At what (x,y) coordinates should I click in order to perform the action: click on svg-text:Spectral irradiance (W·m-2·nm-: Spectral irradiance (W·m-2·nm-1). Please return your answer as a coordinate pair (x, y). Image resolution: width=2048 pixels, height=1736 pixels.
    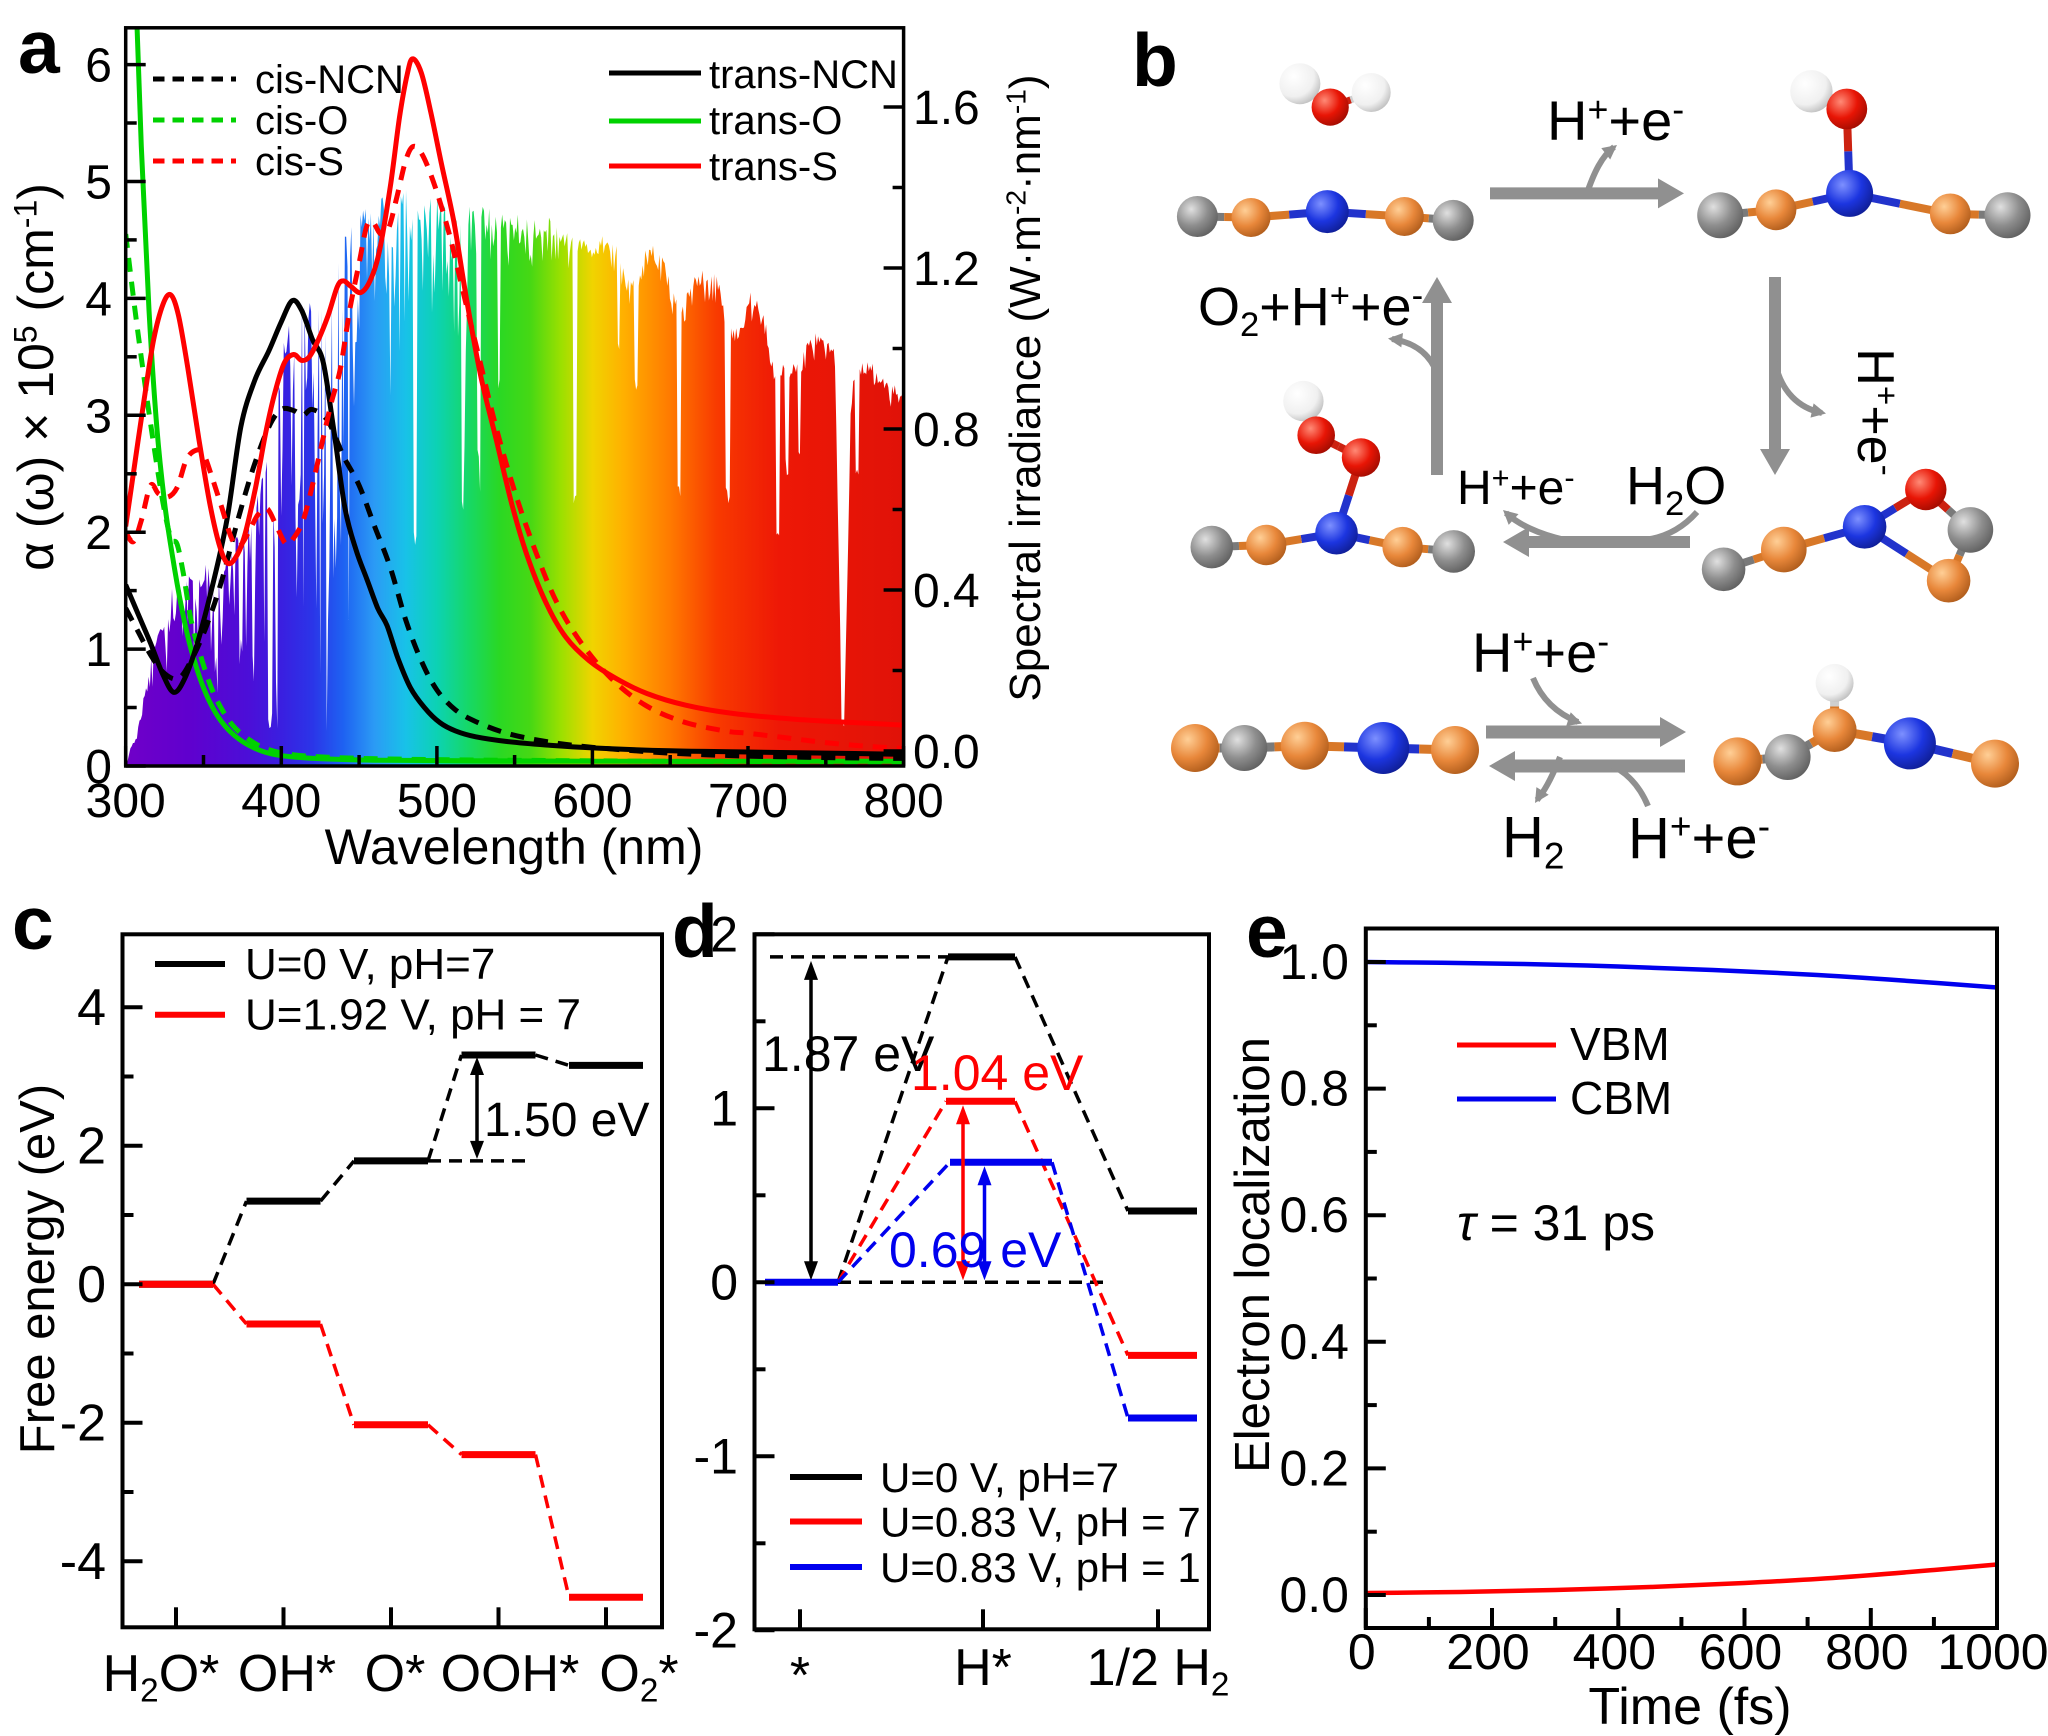
    Looking at the image, I should click on (1025, 387).